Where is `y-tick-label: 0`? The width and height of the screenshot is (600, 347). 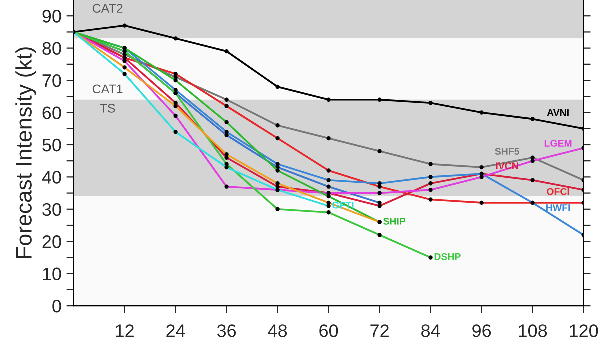
y-tick-label: 0 is located at coordinates (57, 306).